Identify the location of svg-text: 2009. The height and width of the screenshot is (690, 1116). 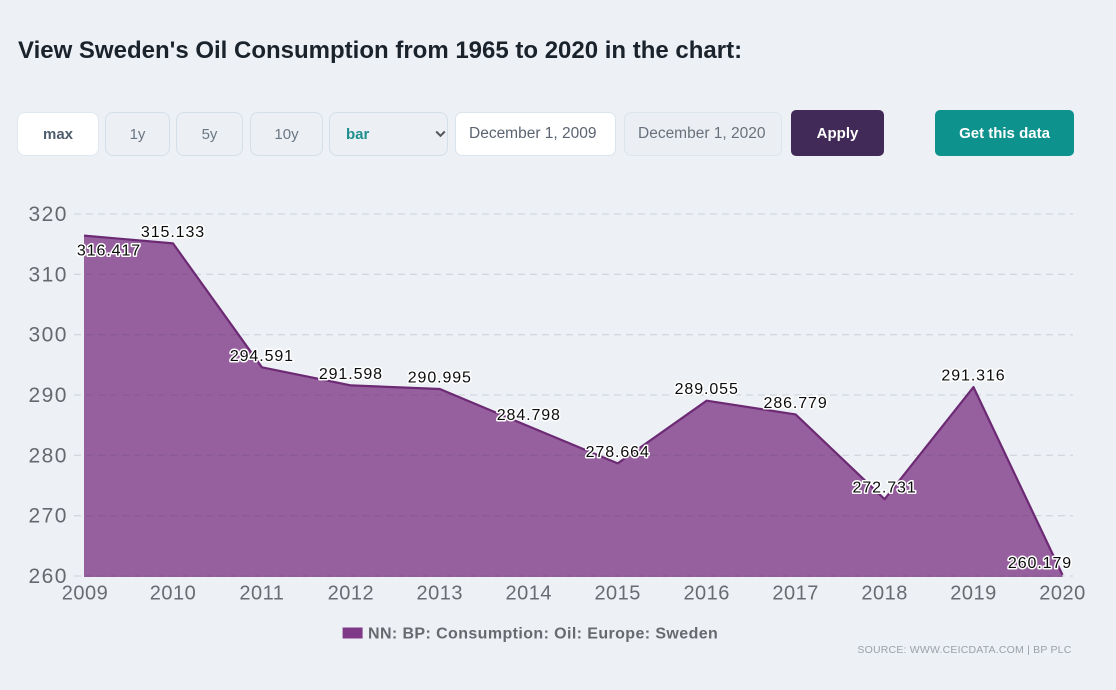
(85, 594).